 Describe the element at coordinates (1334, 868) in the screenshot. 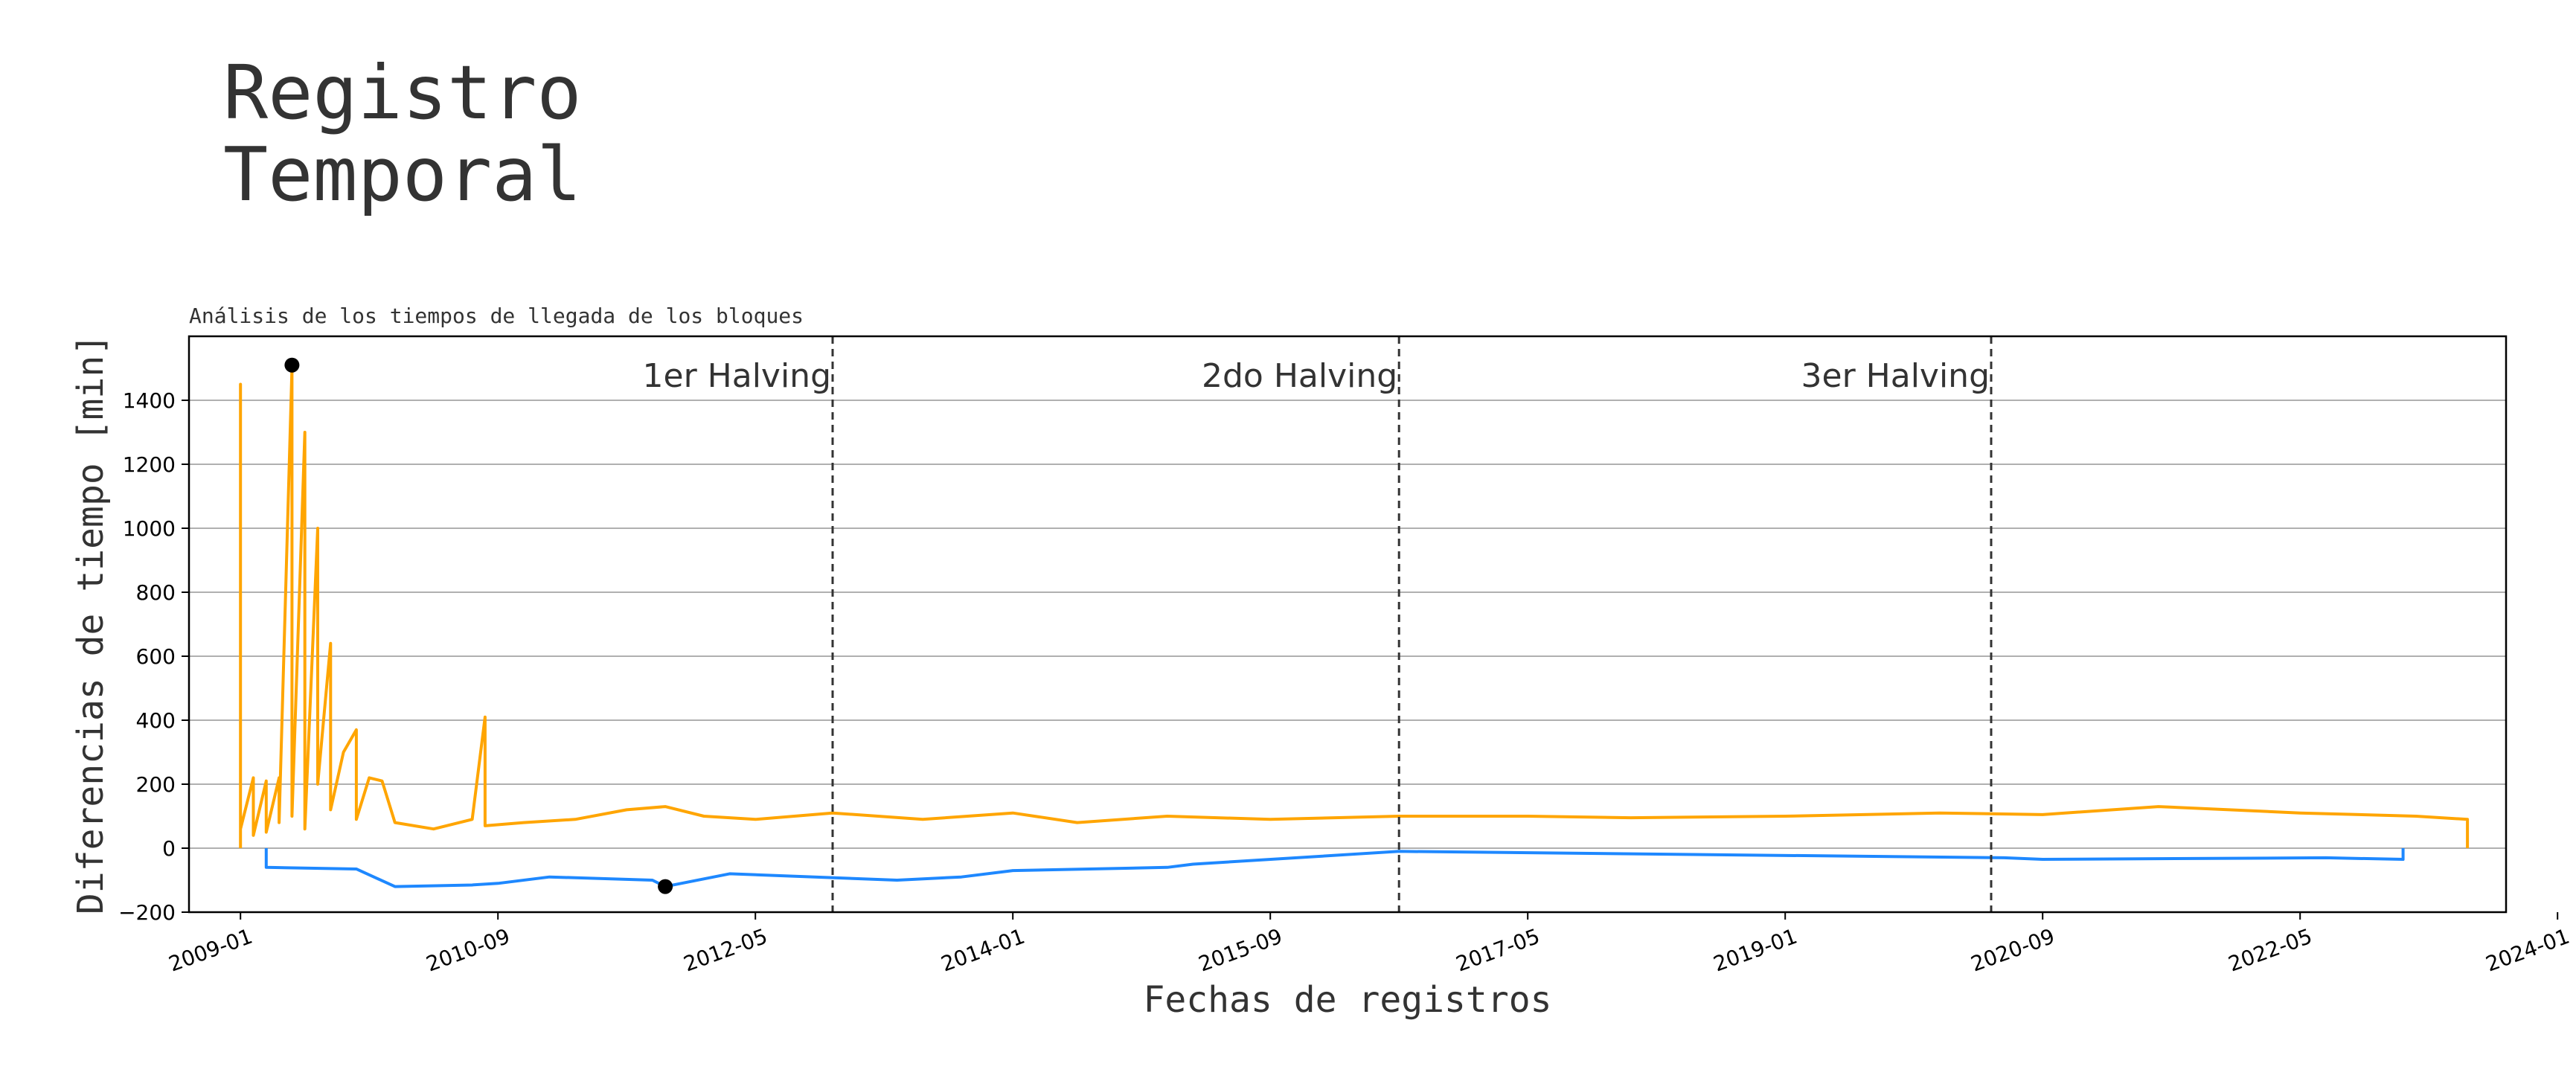

I see `series-negative-line` at that location.